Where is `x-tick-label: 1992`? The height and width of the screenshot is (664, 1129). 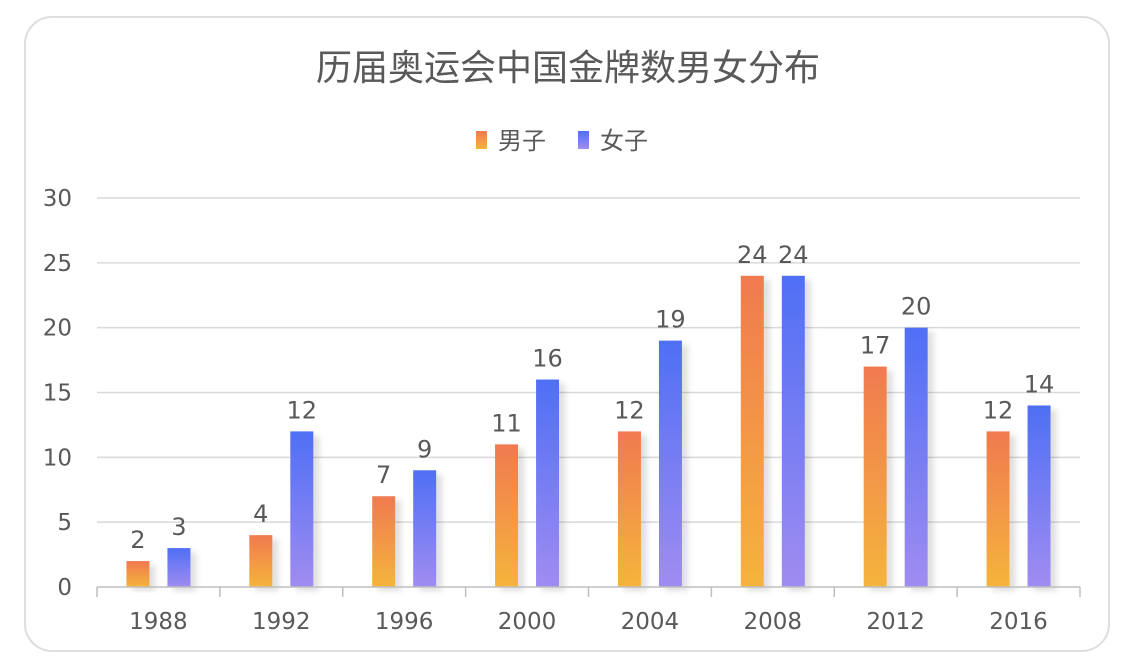
x-tick-label: 1992 is located at coordinates (281, 622).